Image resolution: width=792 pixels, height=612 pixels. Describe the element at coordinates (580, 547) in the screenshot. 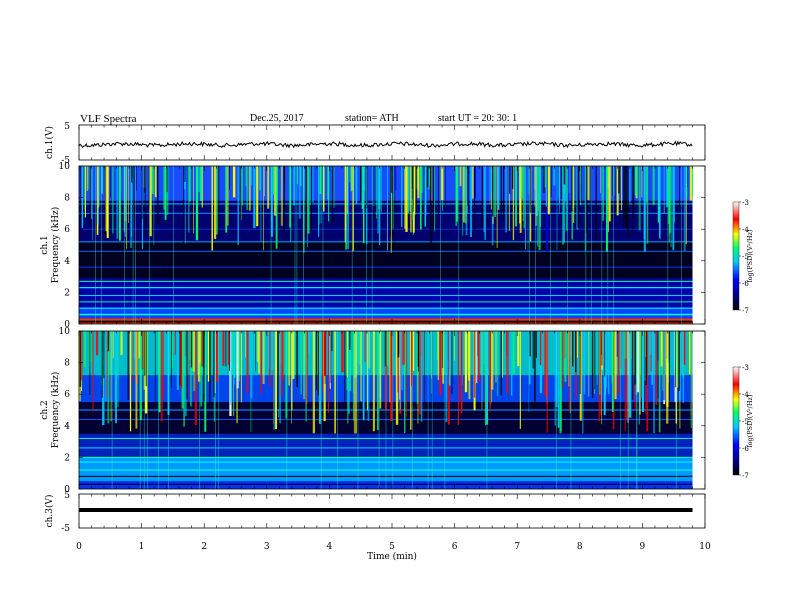

I see `x-tick-label: 8` at that location.